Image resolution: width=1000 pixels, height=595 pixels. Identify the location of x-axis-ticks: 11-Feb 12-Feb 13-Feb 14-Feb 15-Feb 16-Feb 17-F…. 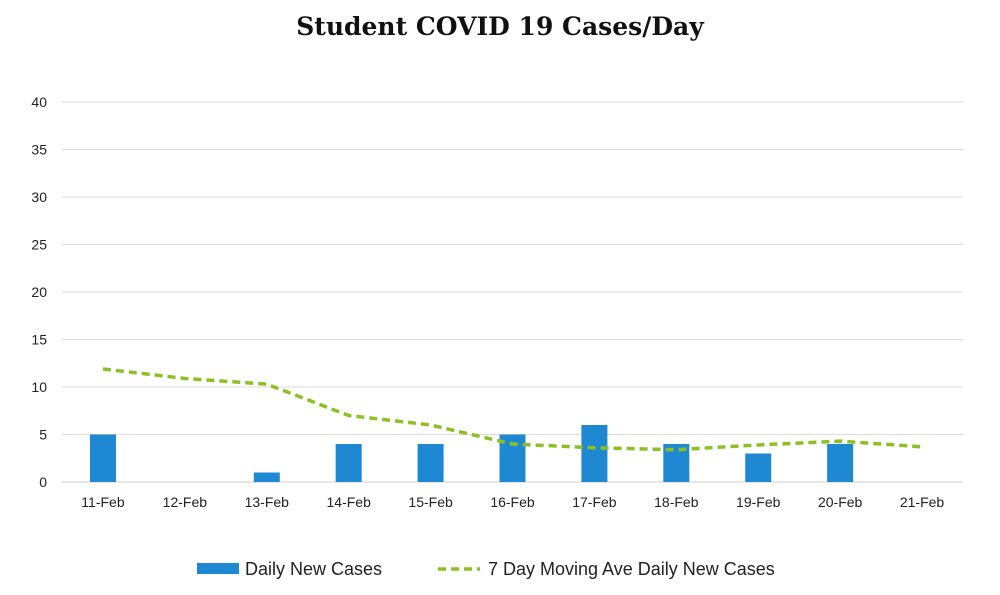
(512, 502).